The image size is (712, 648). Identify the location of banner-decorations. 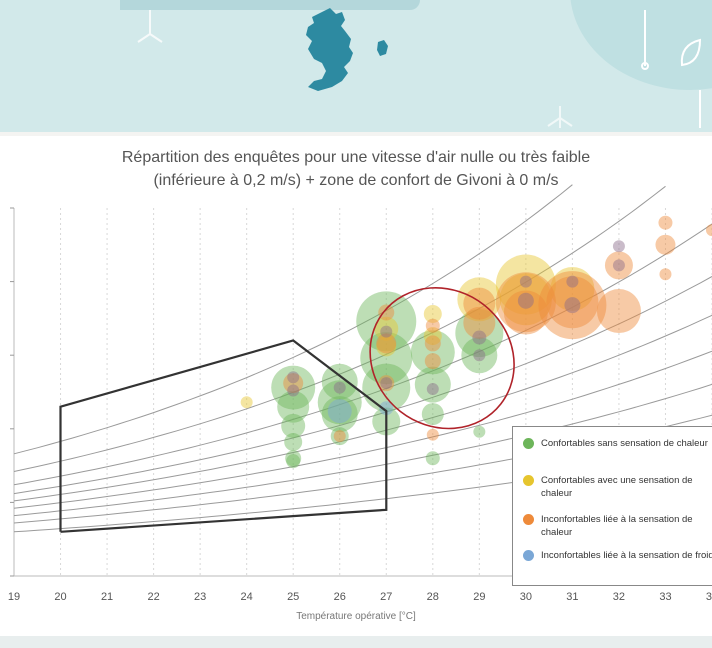
(419, 68).